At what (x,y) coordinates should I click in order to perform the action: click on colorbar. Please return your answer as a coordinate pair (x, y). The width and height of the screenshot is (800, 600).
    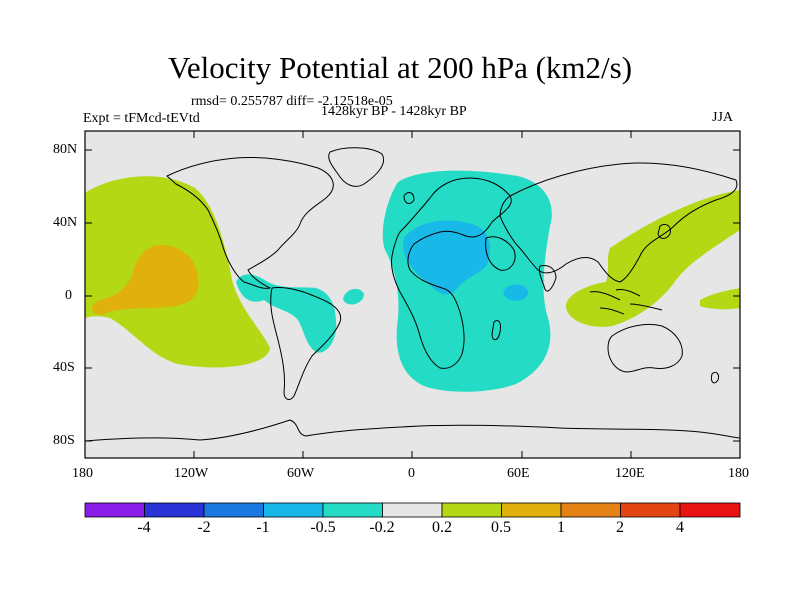
    Looking at the image, I should click on (412, 510).